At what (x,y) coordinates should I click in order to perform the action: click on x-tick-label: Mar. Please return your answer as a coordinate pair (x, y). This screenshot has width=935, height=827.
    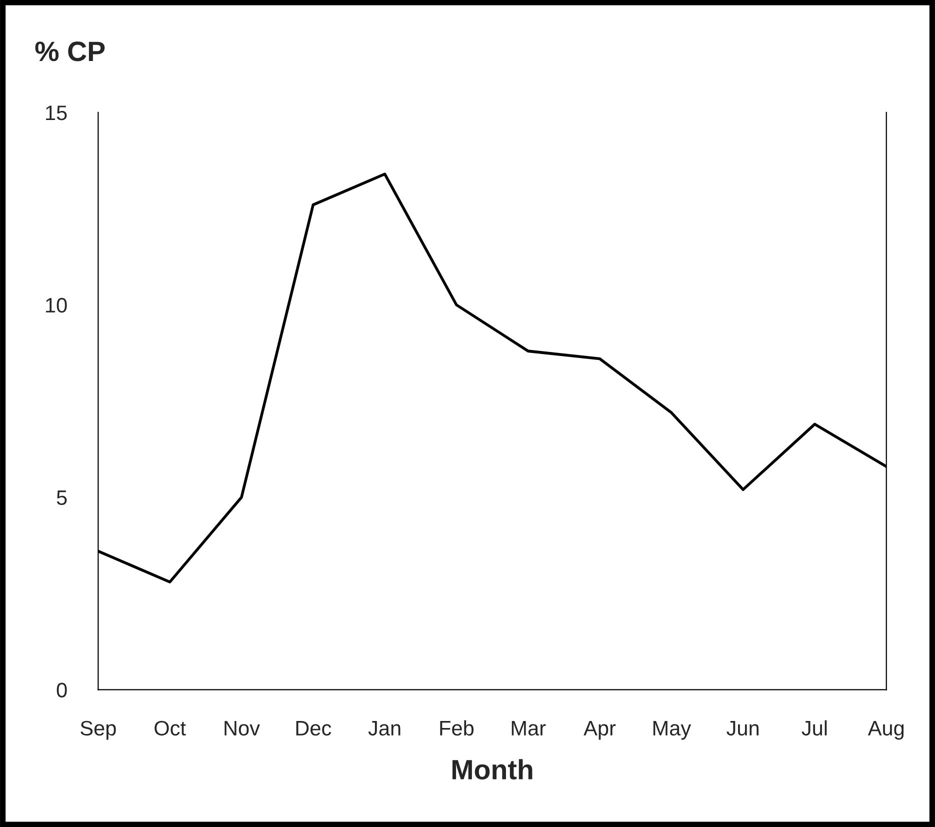
    Looking at the image, I should click on (529, 728).